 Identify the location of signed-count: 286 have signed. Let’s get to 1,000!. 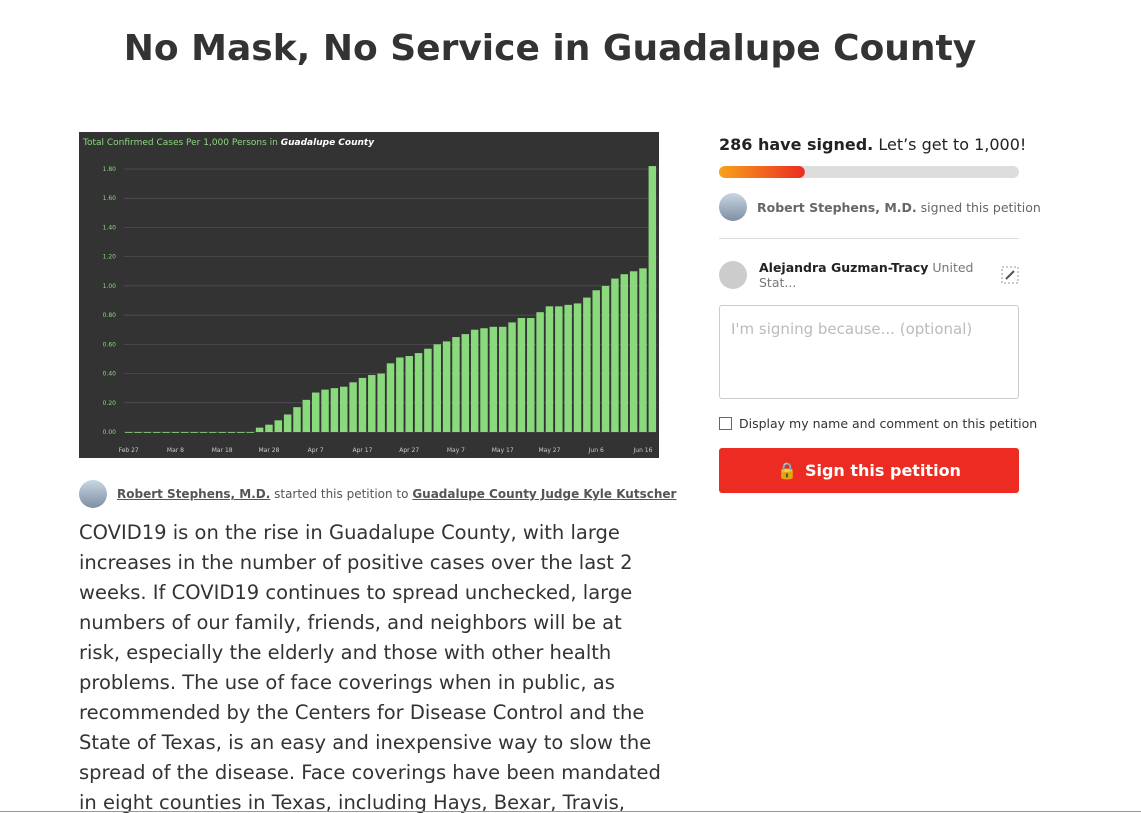
(872, 144).